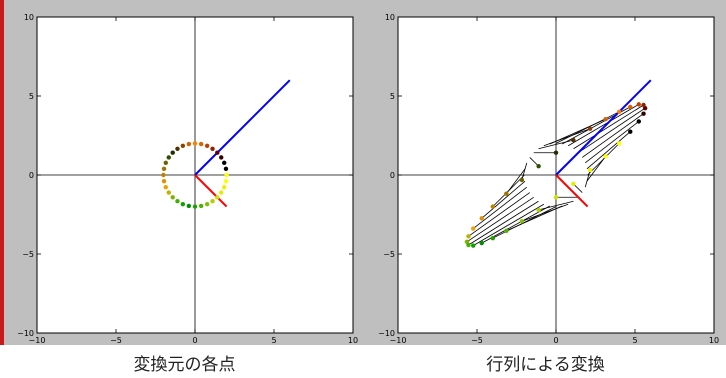  What do you see at coordinates (184, 362) in the screenshot?
I see `left-caption: 変換元の各点` at bounding box center [184, 362].